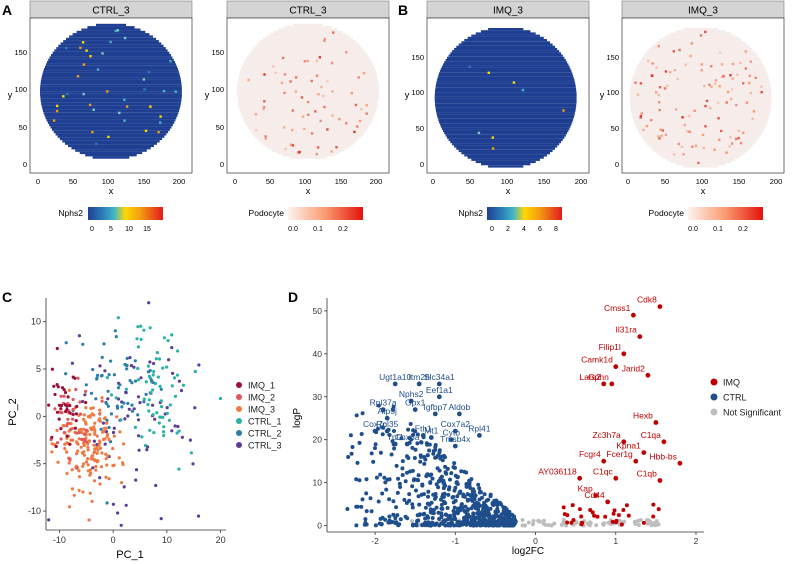 The height and width of the screenshot is (564, 794). I want to click on gene-label: Hexb, so click(643, 416).